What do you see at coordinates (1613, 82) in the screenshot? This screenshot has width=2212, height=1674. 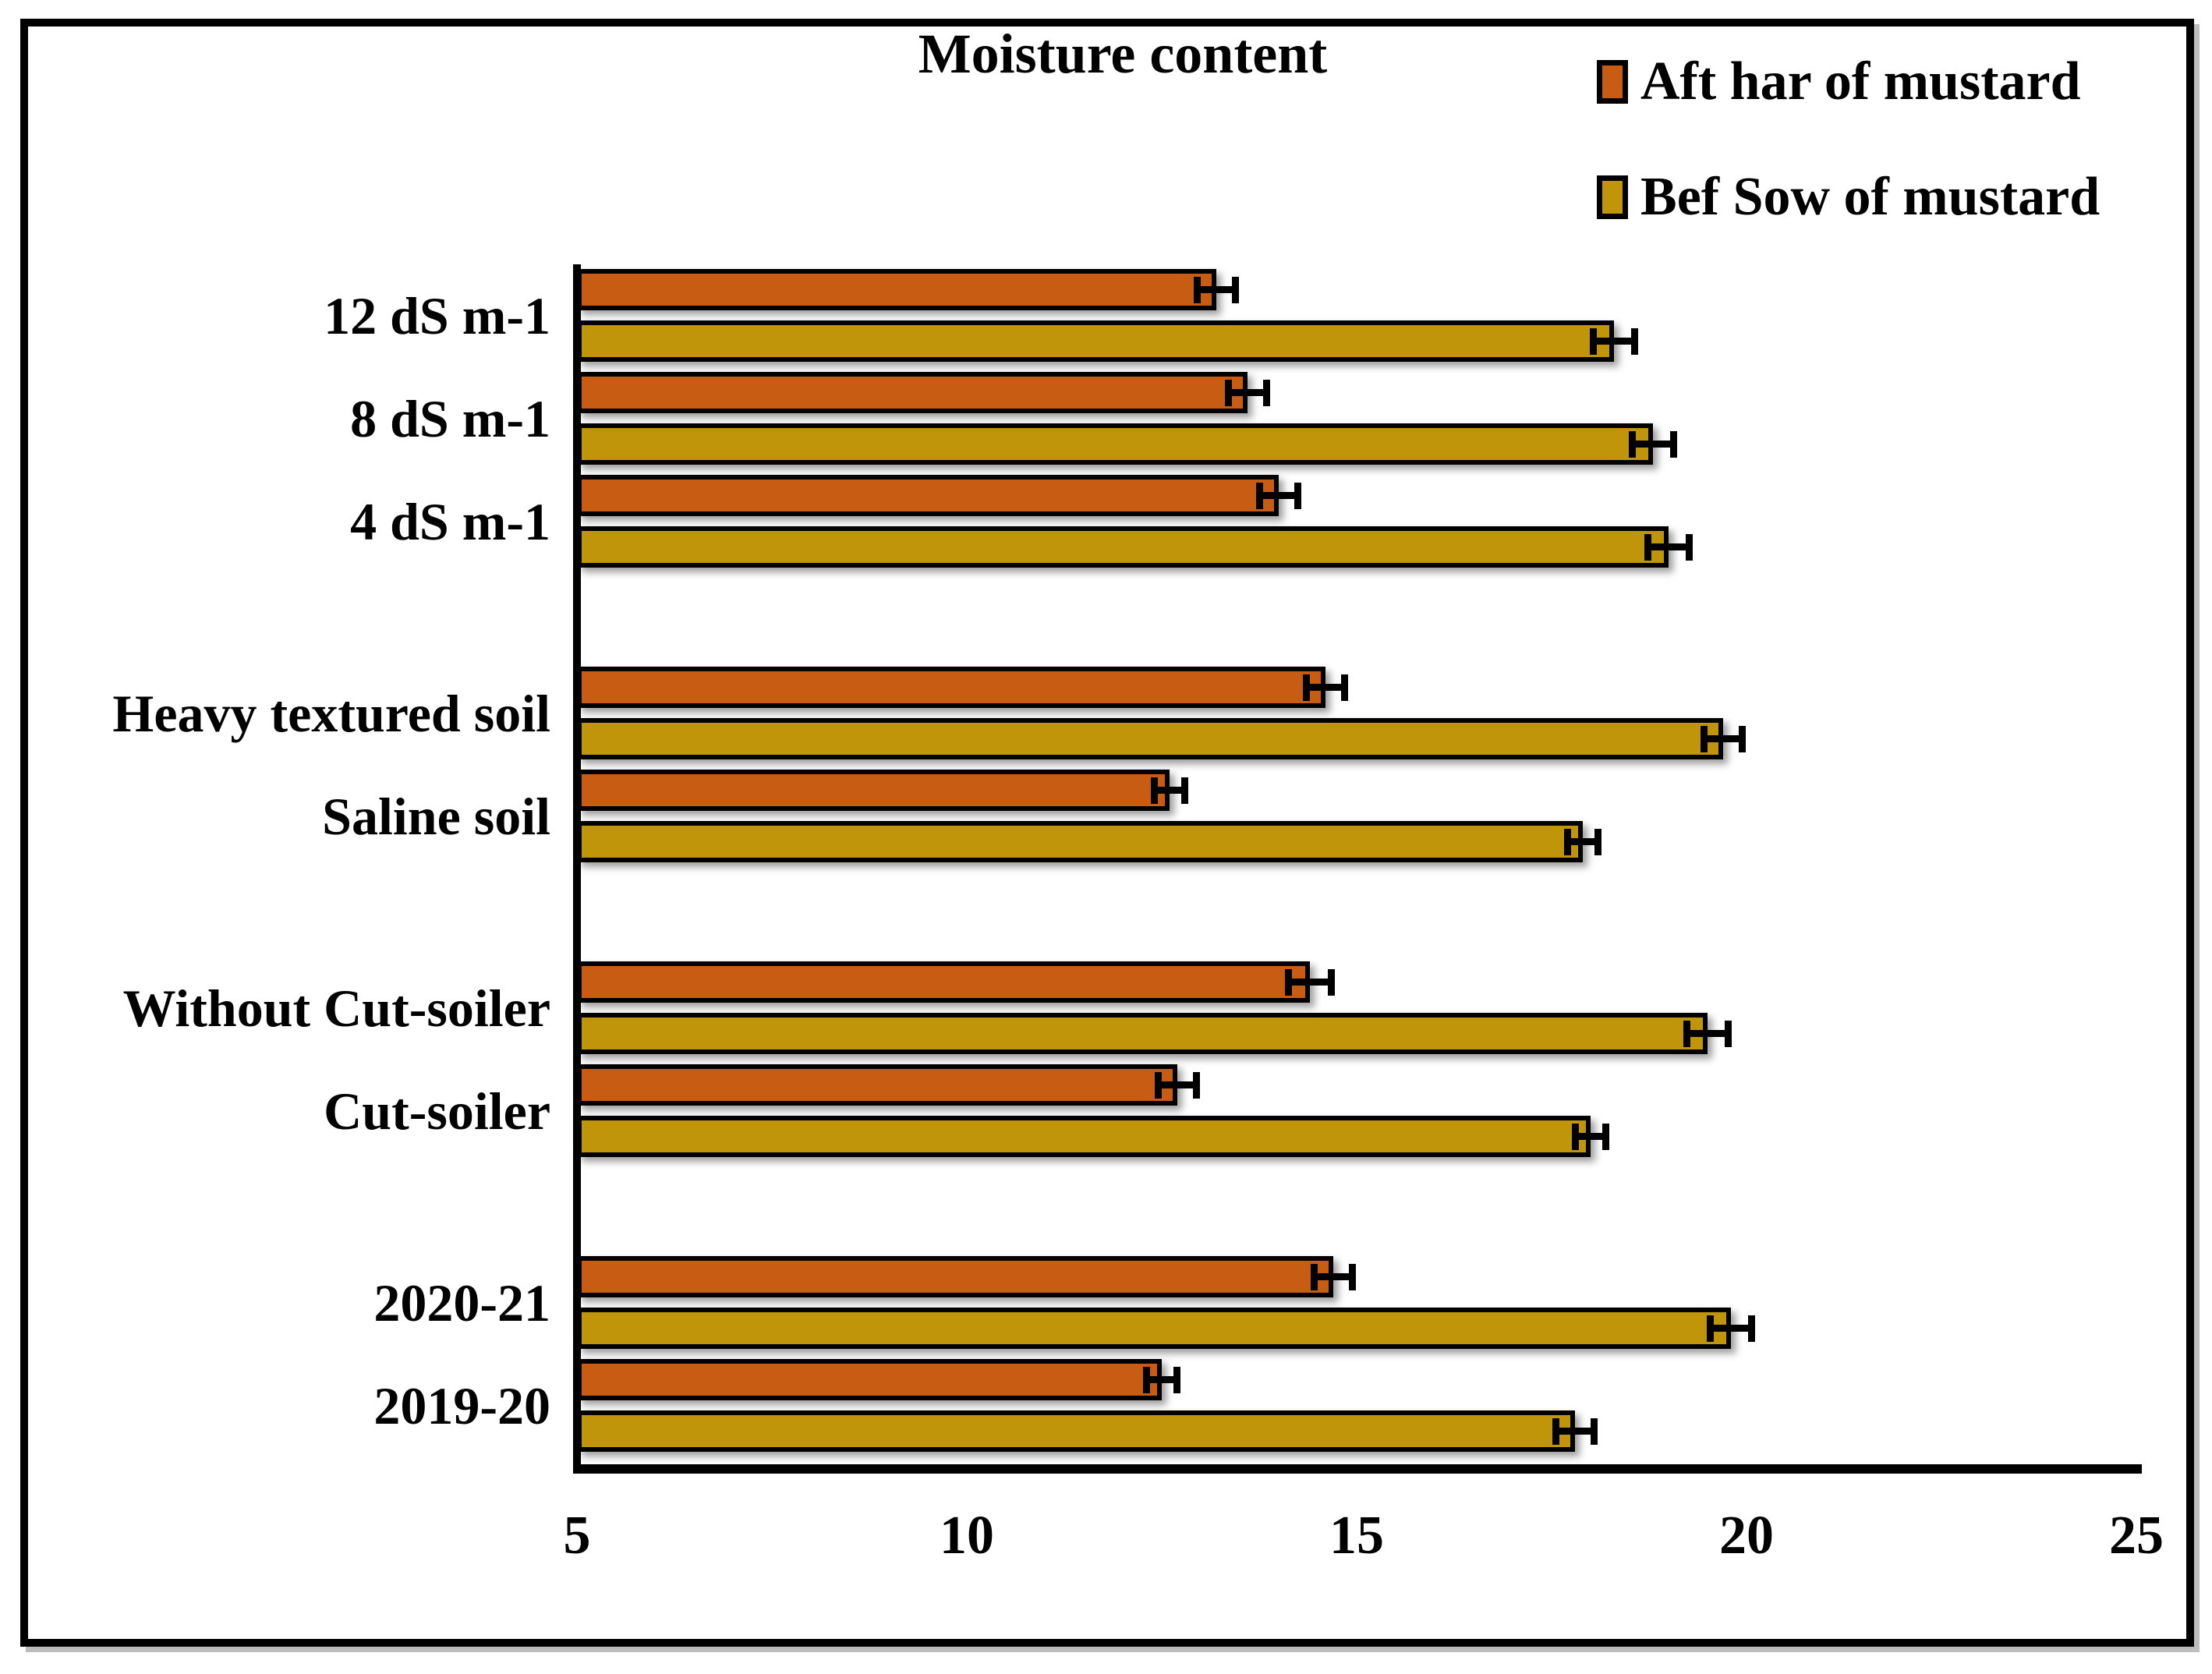 I see `legend-swatch-aft-har` at bounding box center [1613, 82].